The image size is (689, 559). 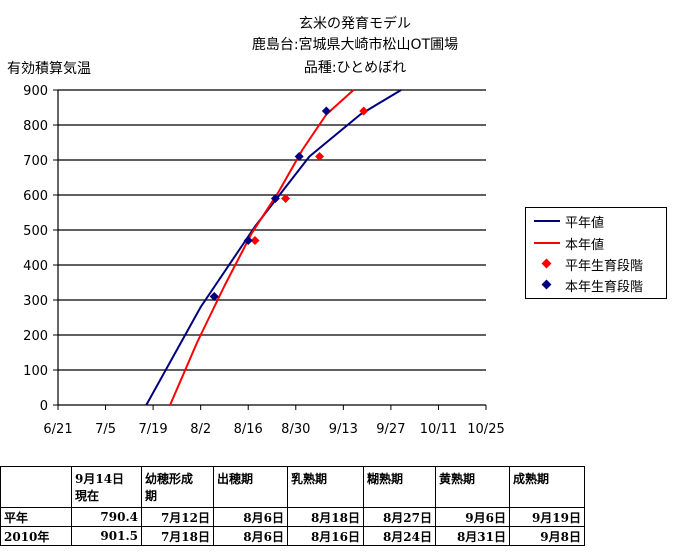 I want to click on table-cell: 8月18日, so click(x=325, y=517).